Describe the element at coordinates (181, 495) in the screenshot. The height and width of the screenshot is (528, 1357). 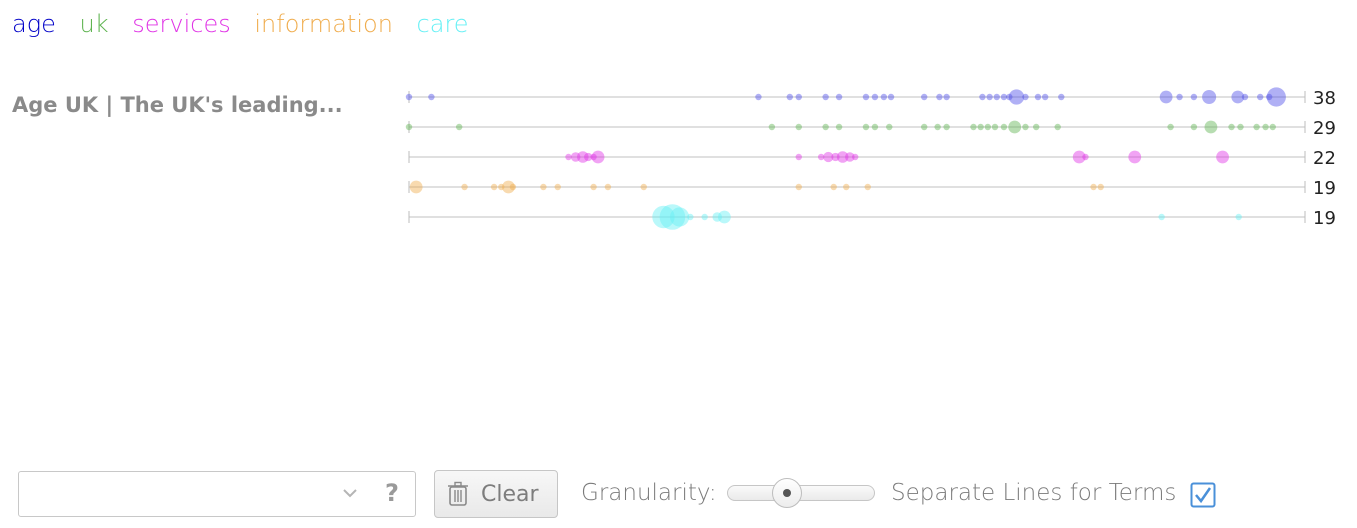
I see `term-search-input` at that location.